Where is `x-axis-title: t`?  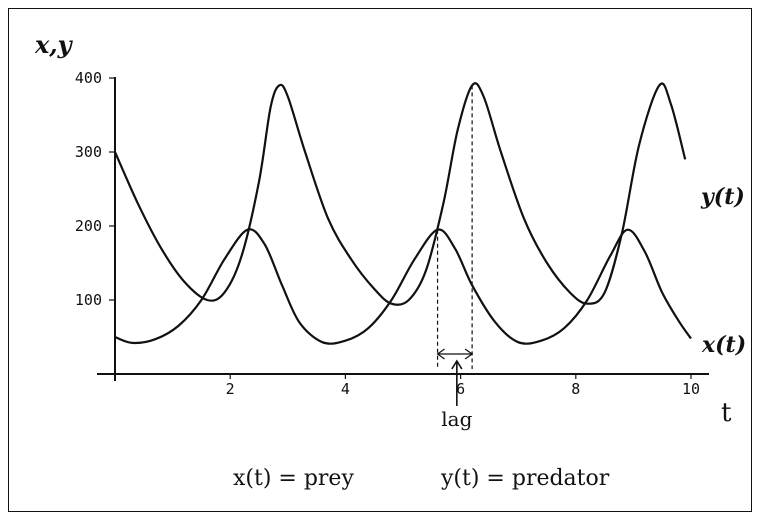 x-axis-title: t is located at coordinates (726, 413).